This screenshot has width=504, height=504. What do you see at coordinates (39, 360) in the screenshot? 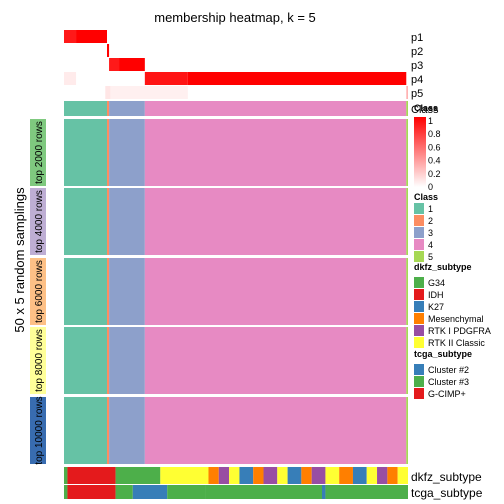
I see `group-label-3: top 8000 rows` at bounding box center [39, 360].